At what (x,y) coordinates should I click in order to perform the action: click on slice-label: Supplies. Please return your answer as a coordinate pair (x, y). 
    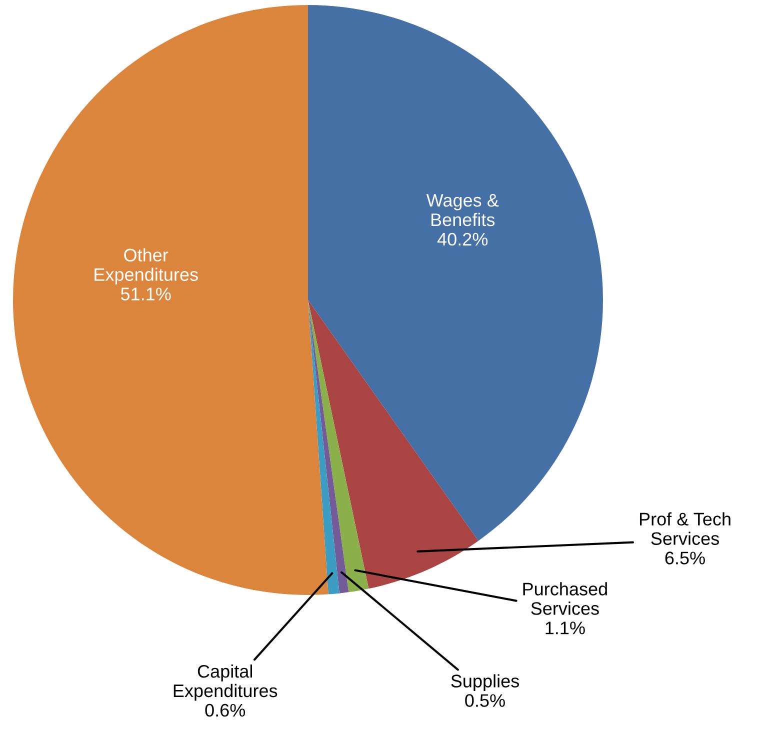
    Looking at the image, I should click on (485, 683).